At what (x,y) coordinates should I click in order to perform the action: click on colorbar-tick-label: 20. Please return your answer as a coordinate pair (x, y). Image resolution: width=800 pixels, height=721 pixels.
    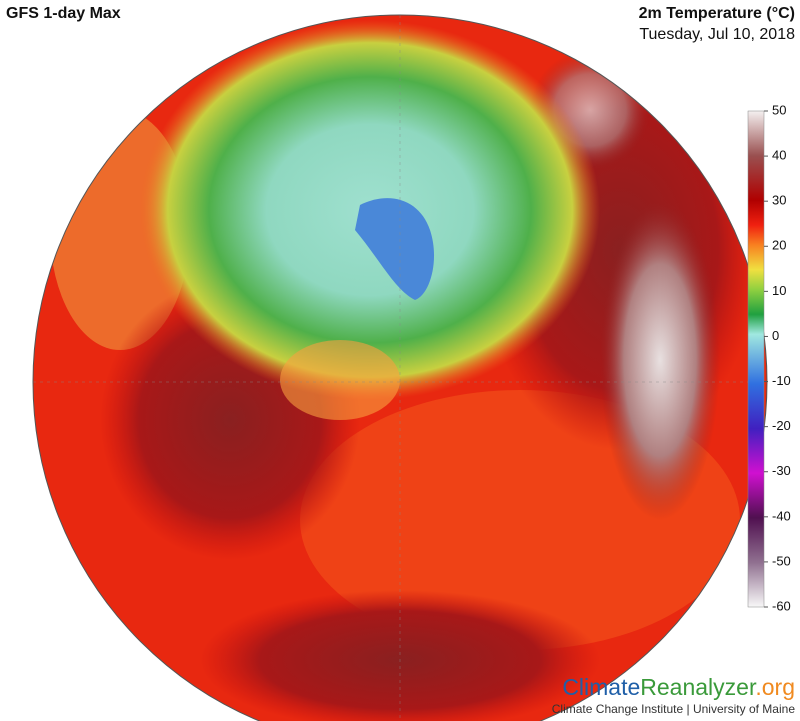
    Looking at the image, I should click on (779, 245).